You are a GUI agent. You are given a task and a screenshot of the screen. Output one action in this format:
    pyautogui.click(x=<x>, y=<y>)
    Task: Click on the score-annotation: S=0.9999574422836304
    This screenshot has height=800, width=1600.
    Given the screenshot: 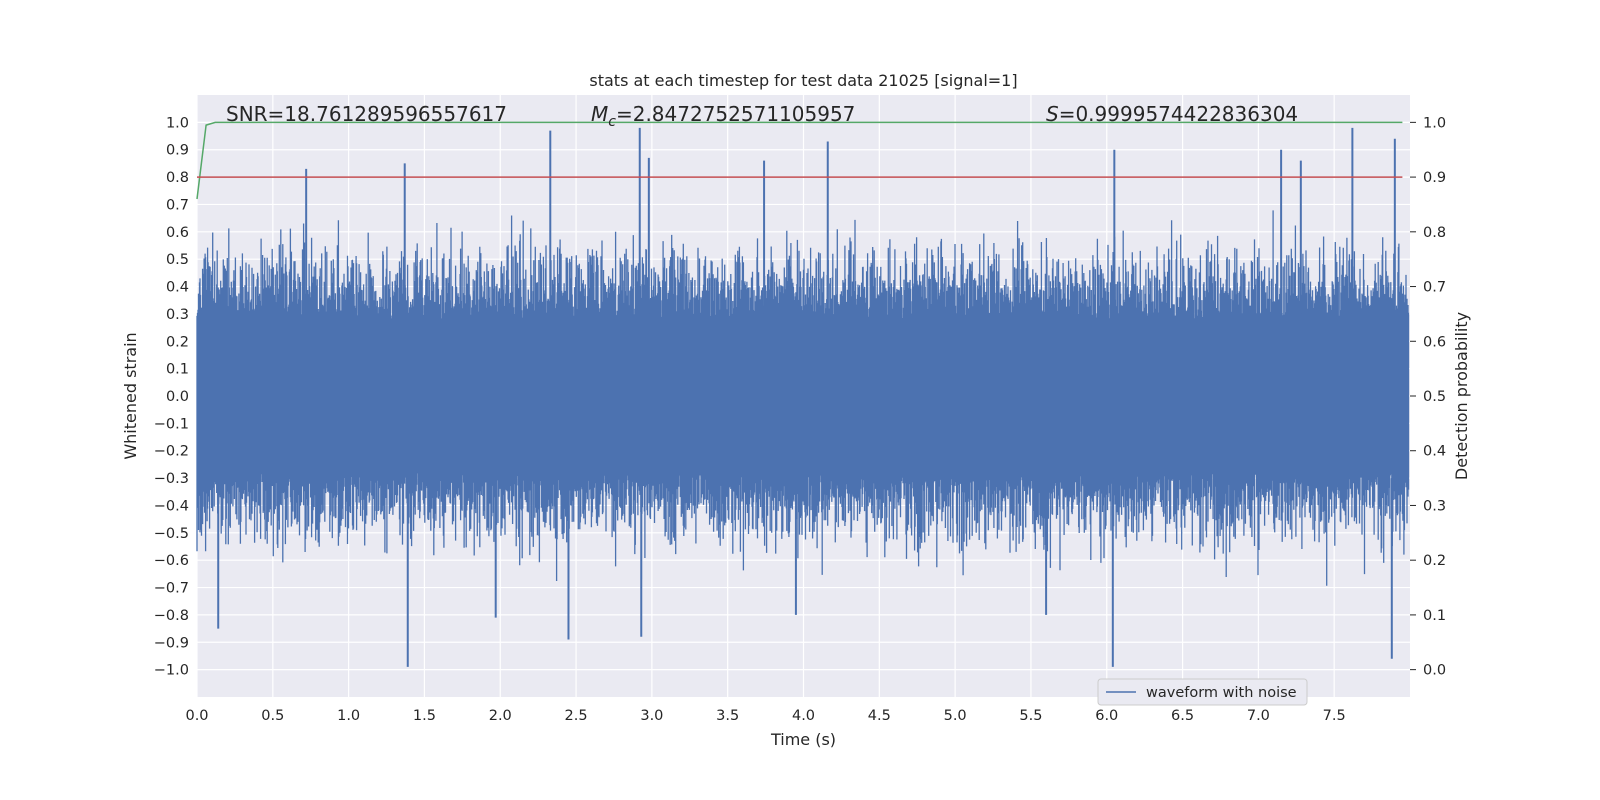 What is the action you would take?
    pyautogui.click(x=1172, y=114)
    